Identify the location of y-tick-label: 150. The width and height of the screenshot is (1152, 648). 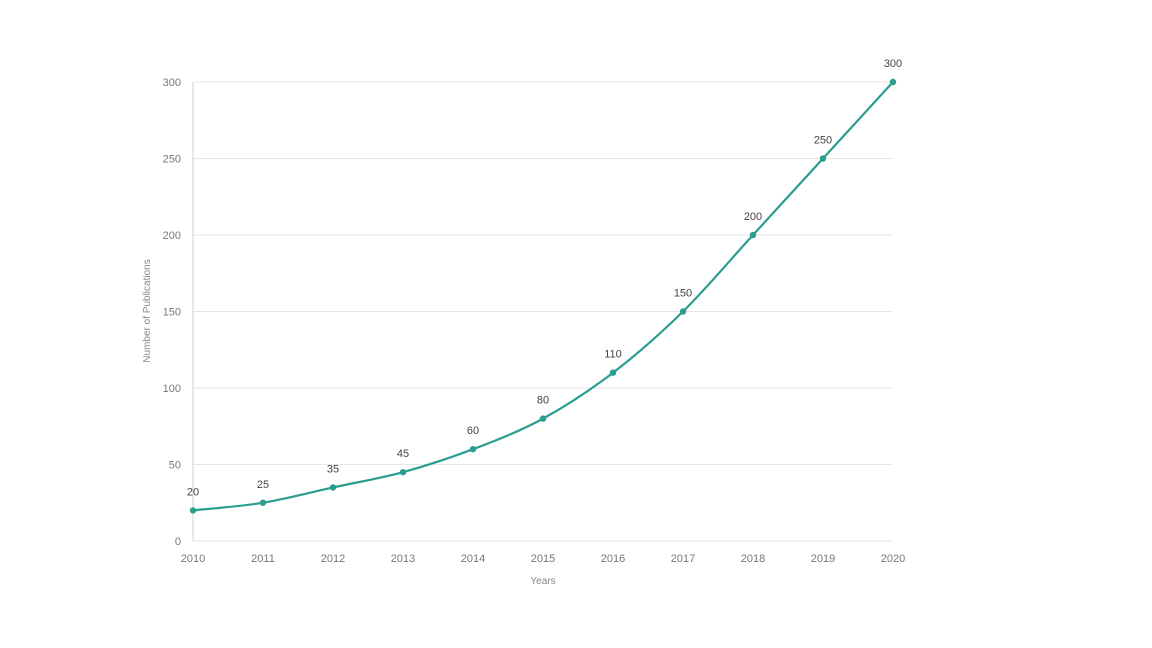
(172, 313).